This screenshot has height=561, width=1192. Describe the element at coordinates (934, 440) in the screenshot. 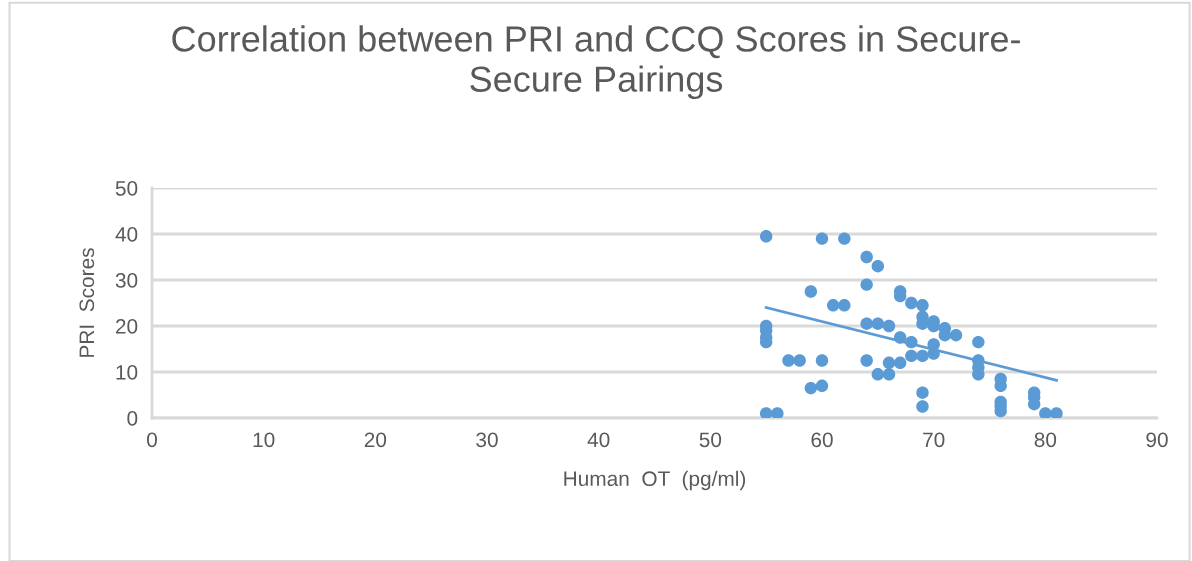

I see `x-tick-label: 70` at that location.